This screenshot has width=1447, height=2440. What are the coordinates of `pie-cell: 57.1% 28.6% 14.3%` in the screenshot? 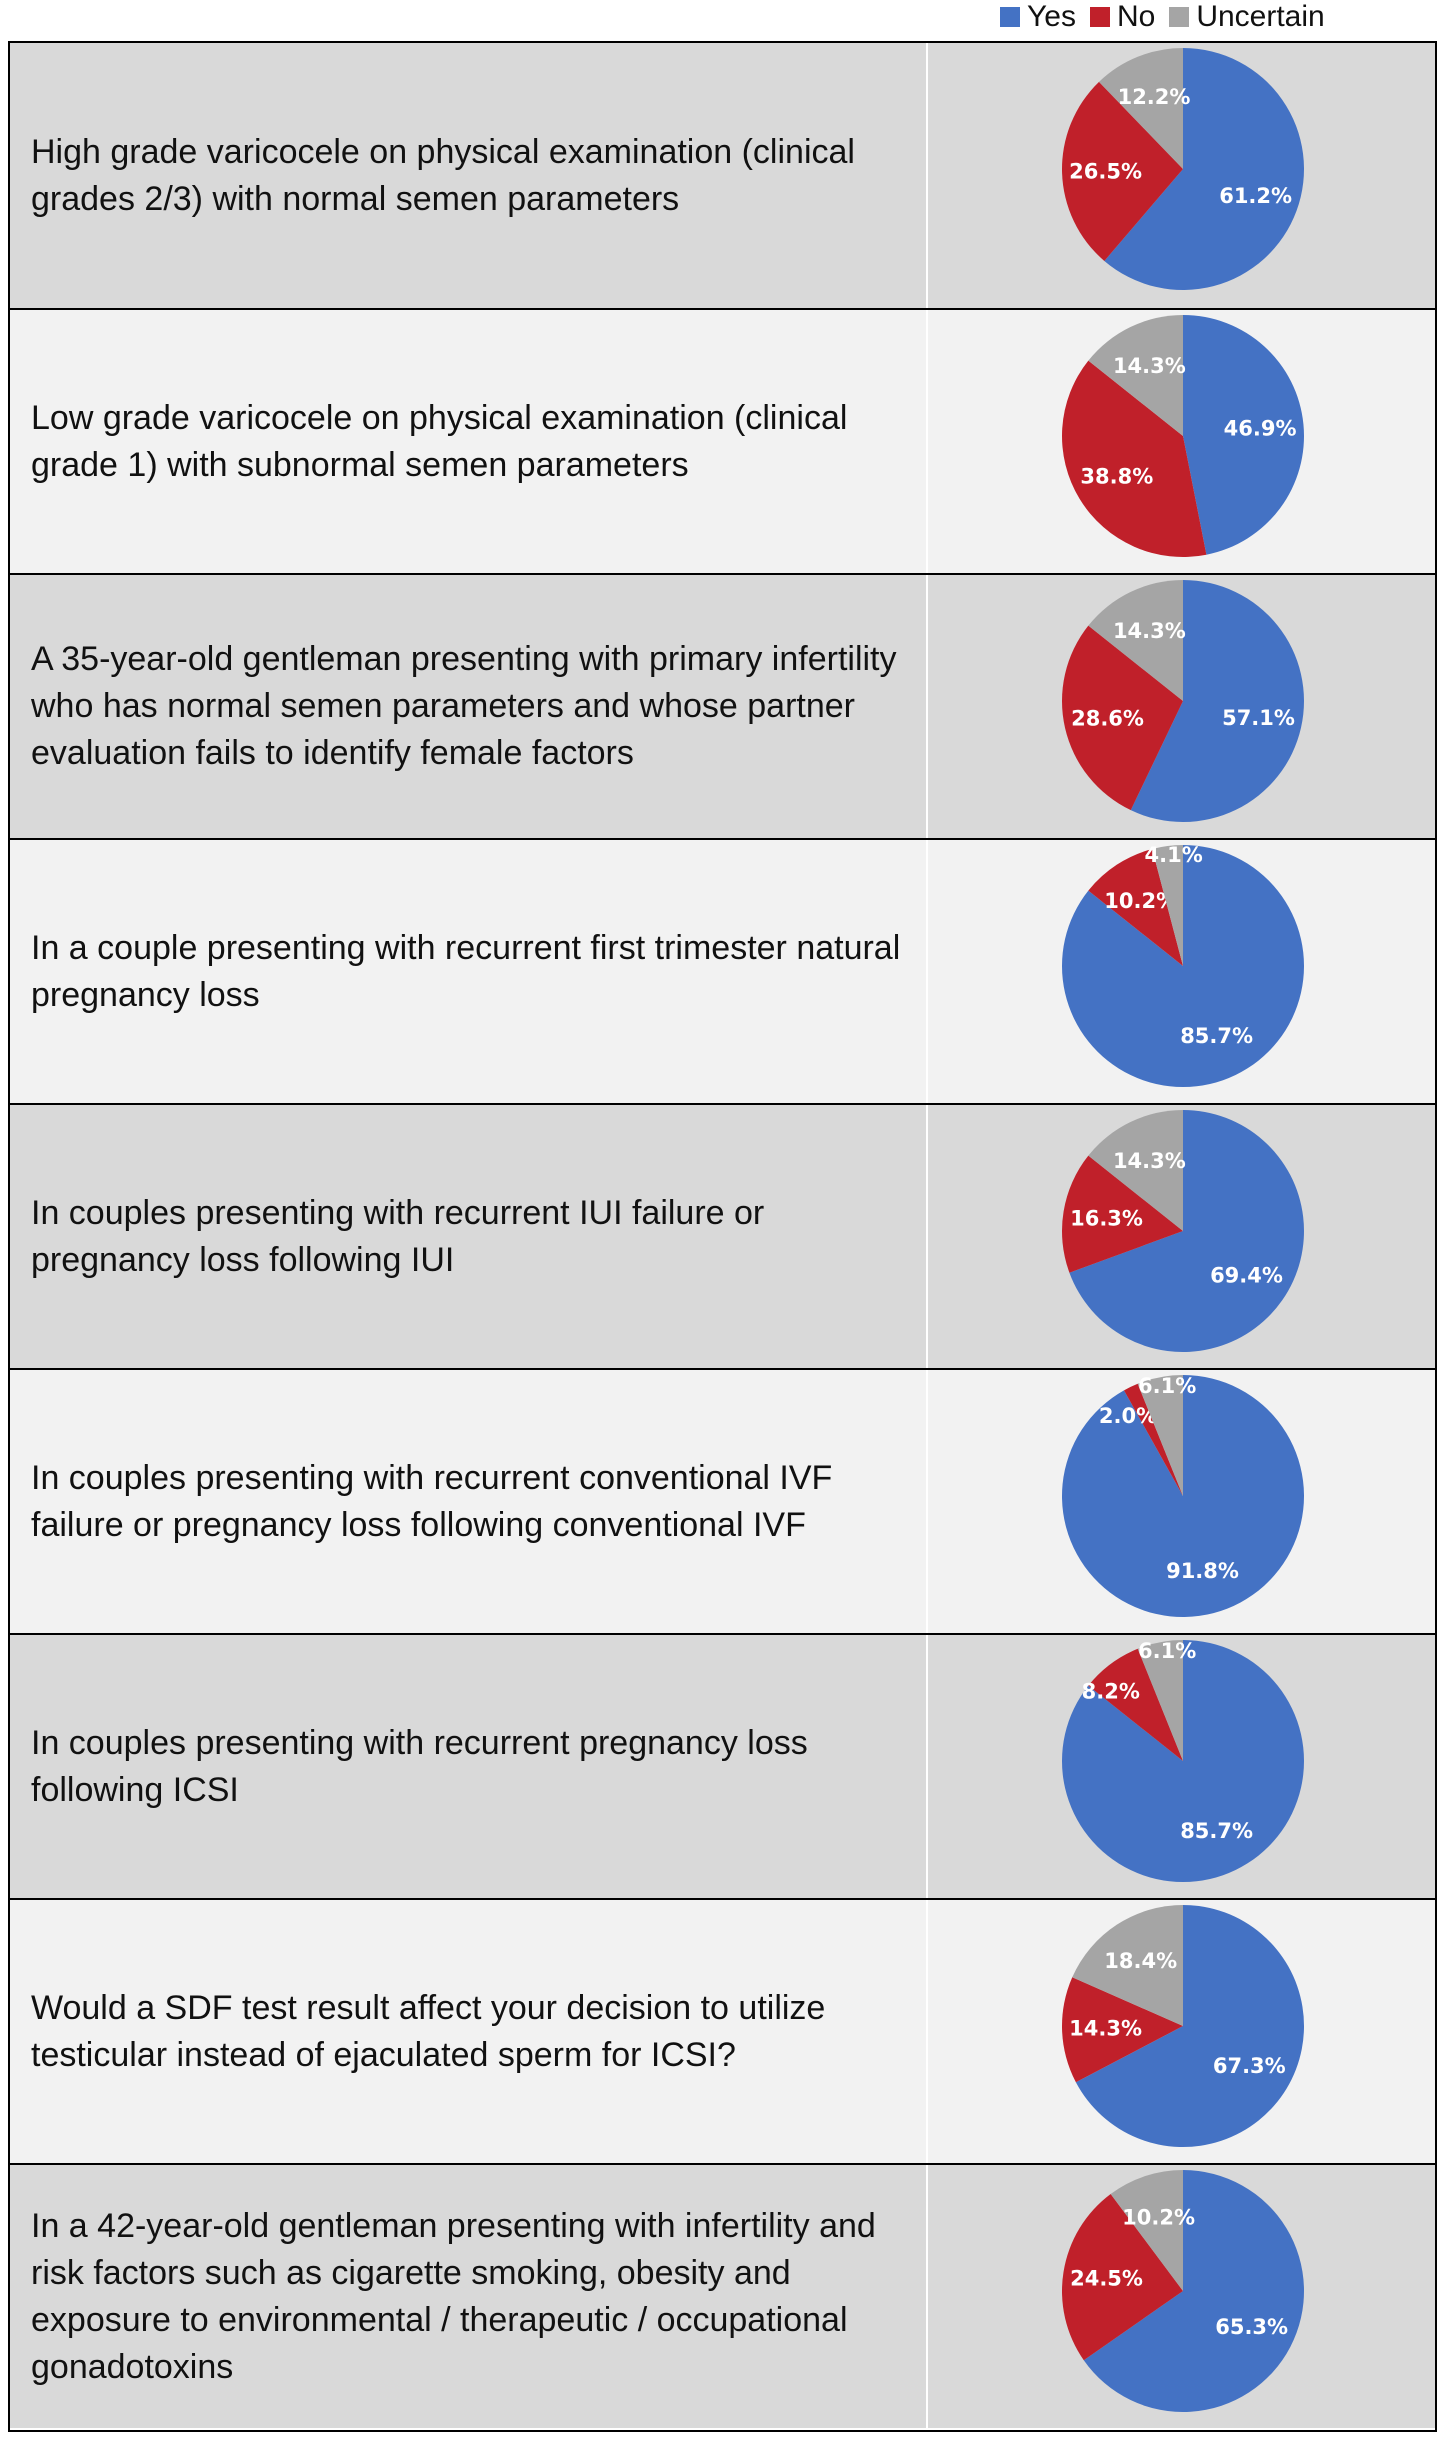 It's located at (1181, 706).